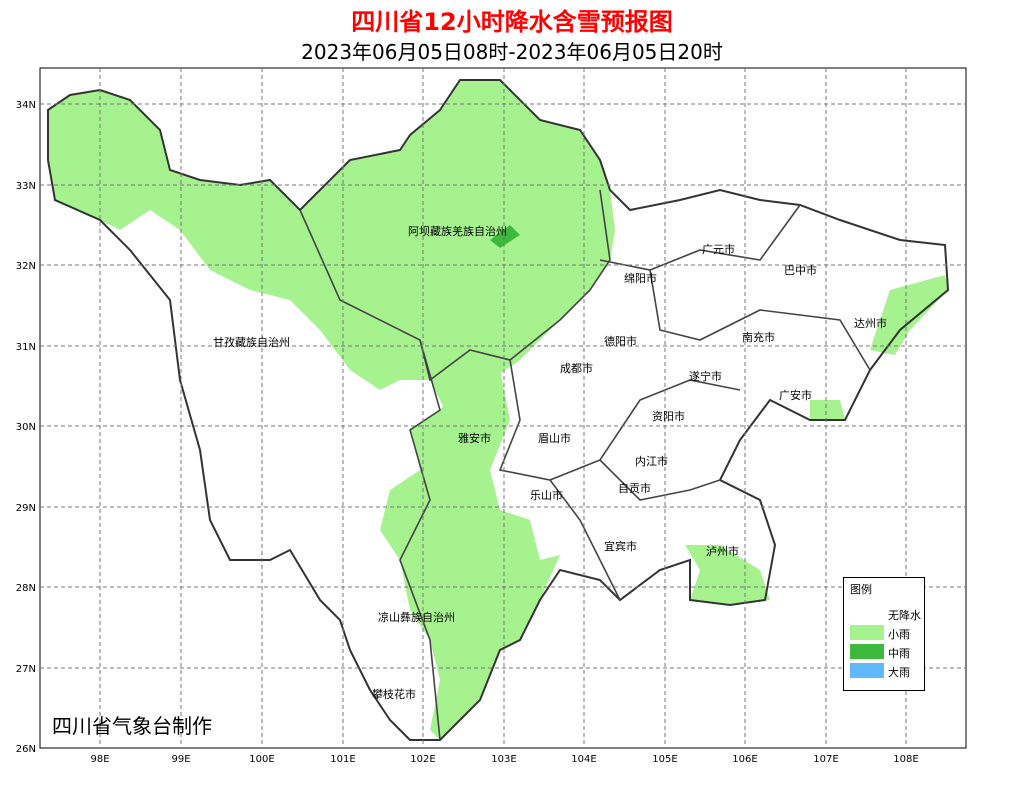  Describe the element at coordinates (180, 759) in the screenshot. I see `lon-tick: 99E` at that location.